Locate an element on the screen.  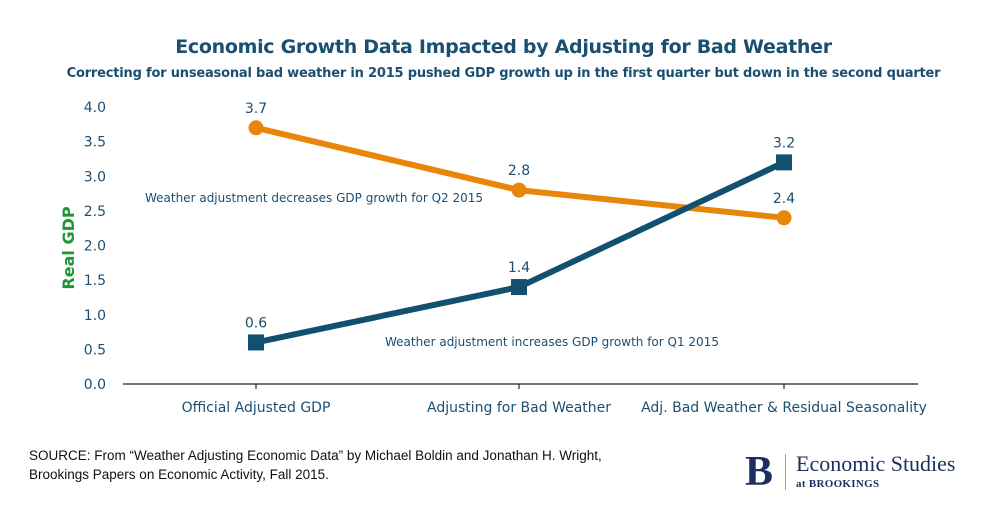
logo-divider is located at coordinates (786, 472).